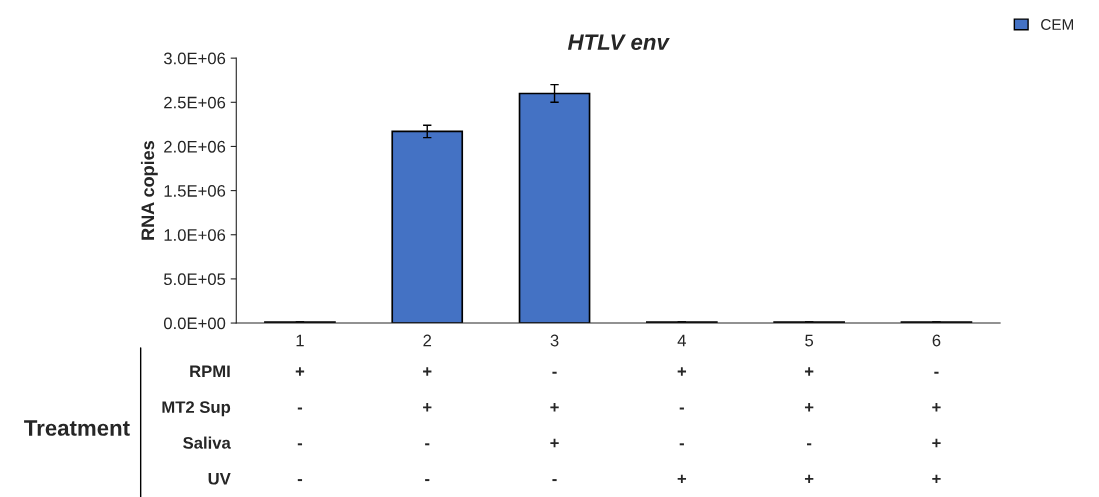  I want to click on y-tick-label: 2.0E+06, so click(195, 146).